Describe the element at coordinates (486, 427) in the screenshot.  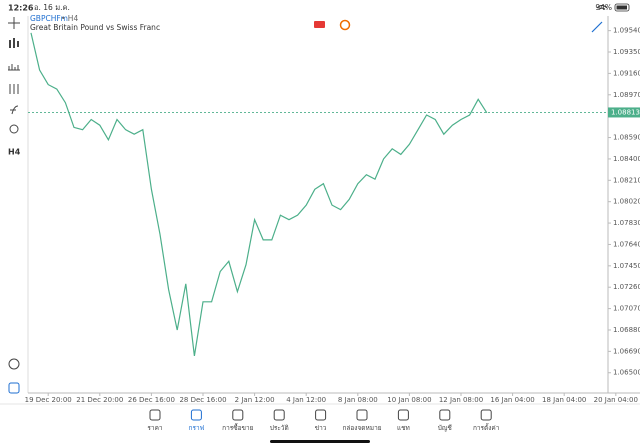
I see `nav-label: การตั้งค่า` at that location.